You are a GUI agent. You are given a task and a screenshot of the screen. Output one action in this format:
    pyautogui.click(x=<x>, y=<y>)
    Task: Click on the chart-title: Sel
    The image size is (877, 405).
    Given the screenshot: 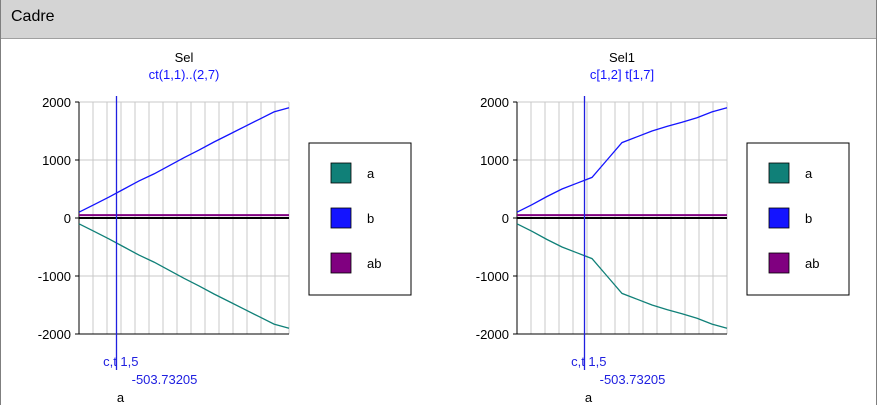 What is the action you would take?
    pyautogui.click(x=184, y=57)
    